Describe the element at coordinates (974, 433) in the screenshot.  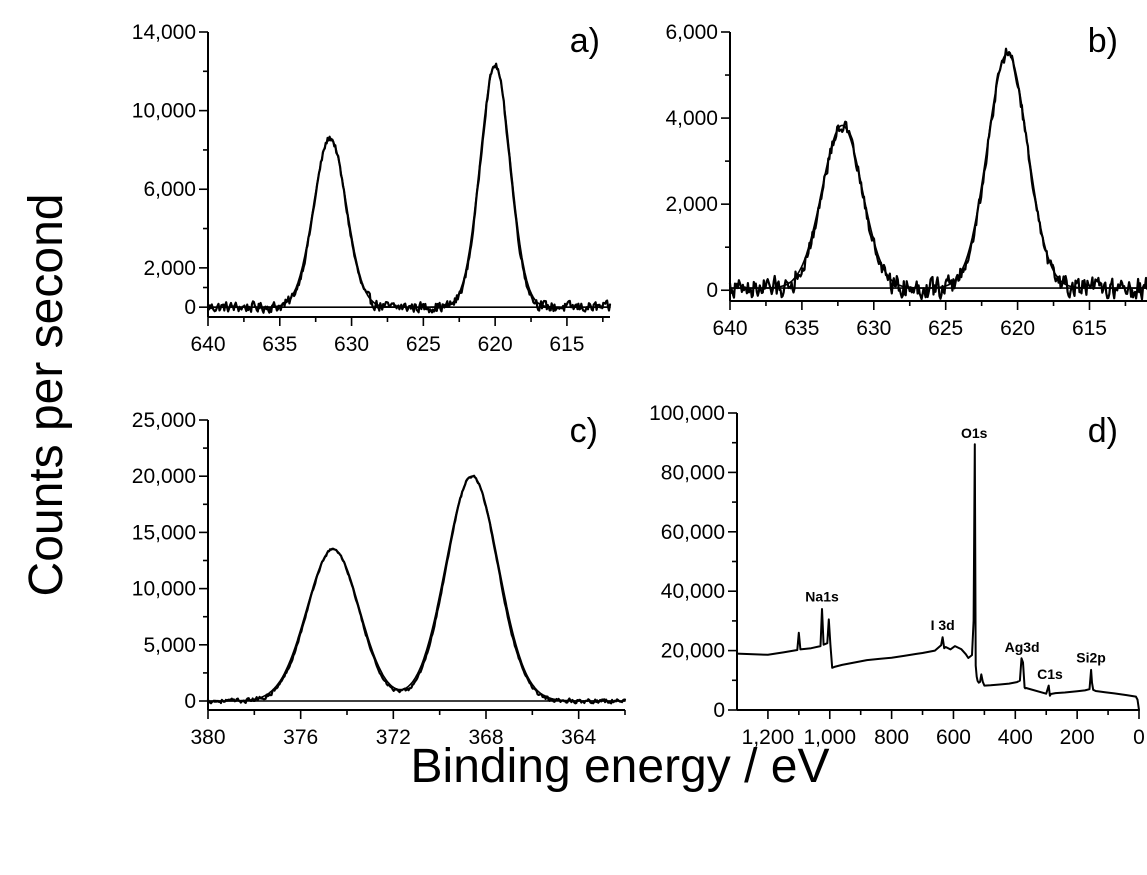
I see `peak-annotation: O1s` at that location.